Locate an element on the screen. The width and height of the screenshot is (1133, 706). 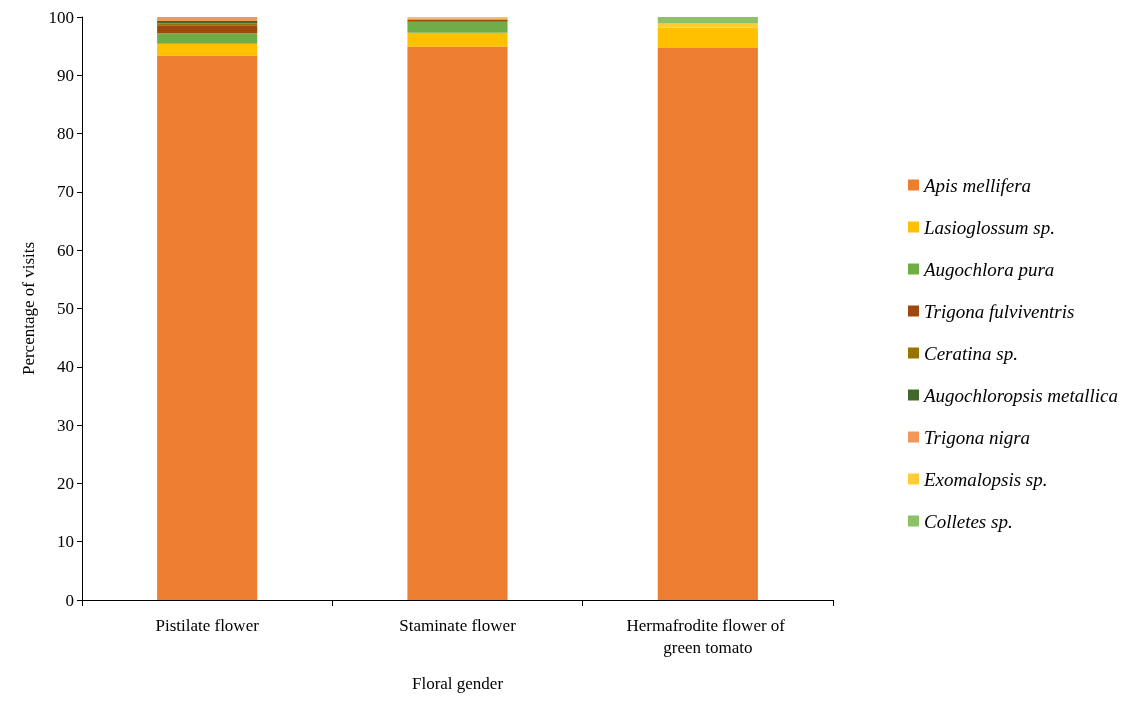
y-tick-label: 10 is located at coordinates (65, 542).